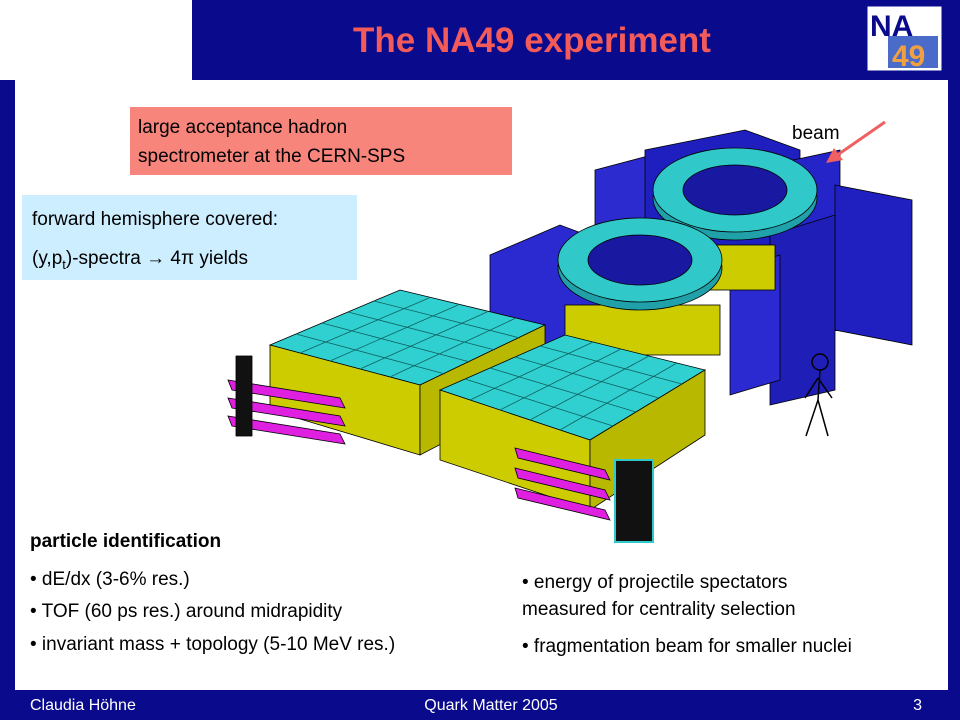  Describe the element at coordinates (186, 611) in the screenshot. I see `pid-item: • TOF (60 ps res.) around midrapidity` at that location.